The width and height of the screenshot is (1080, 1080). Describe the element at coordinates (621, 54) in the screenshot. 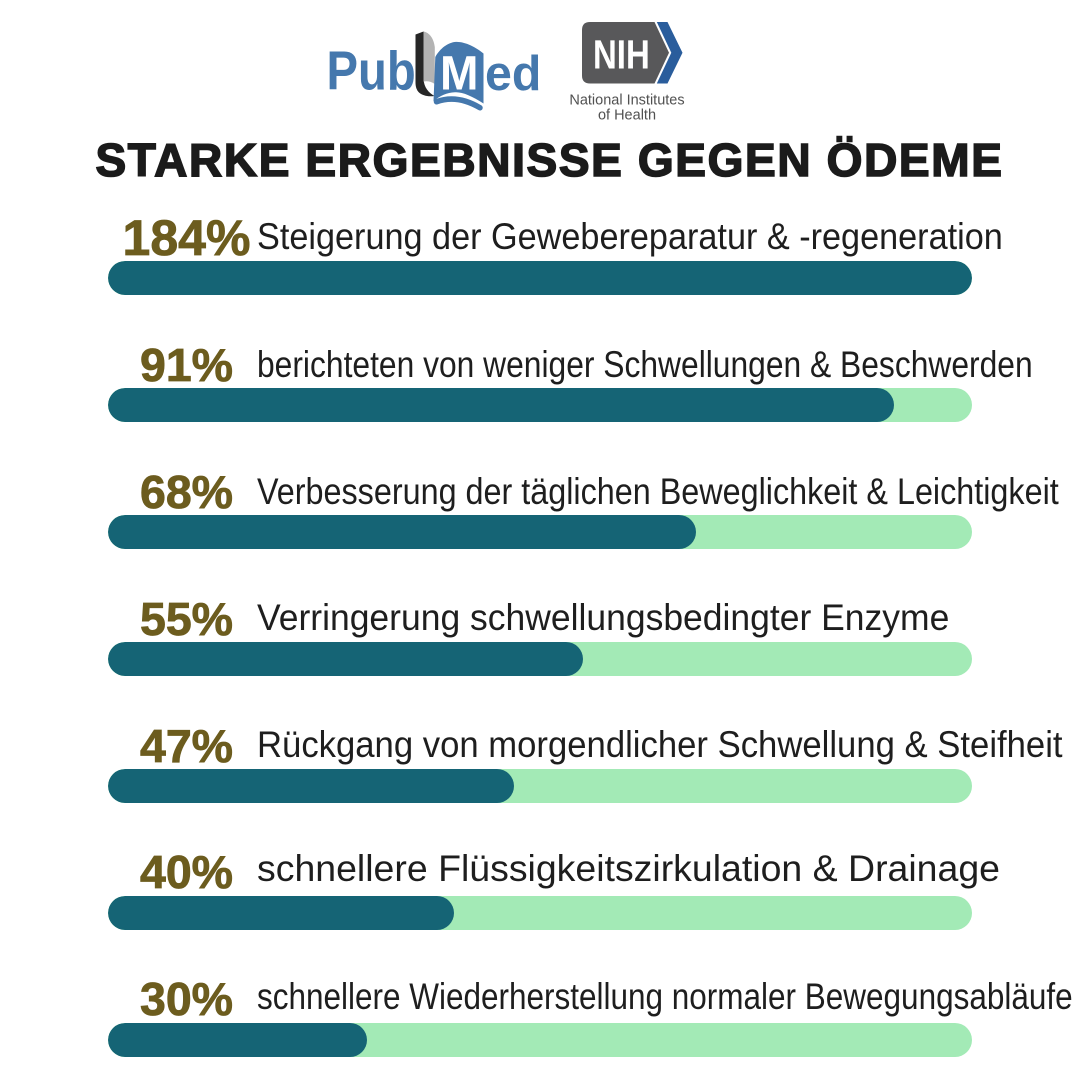

I see `svg-text: NIH` at that location.